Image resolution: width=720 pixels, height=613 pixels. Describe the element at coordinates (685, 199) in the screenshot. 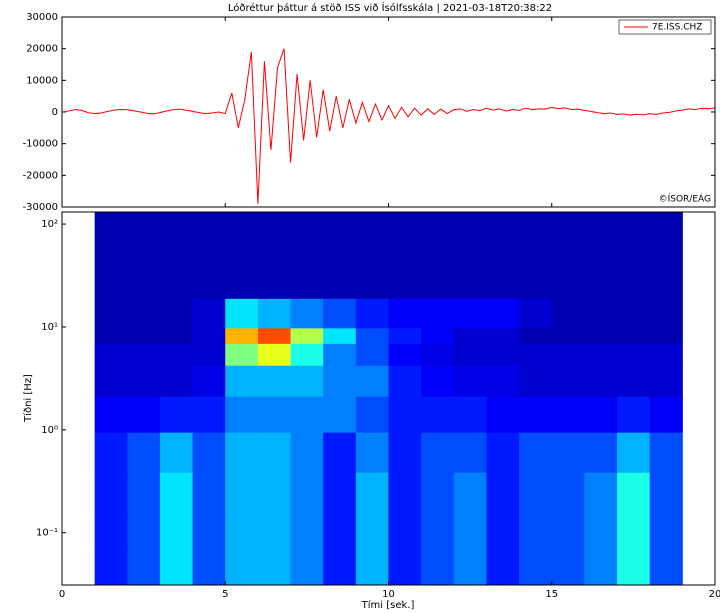

I see `annotation: ©ÍSOR/EÁG` at that location.